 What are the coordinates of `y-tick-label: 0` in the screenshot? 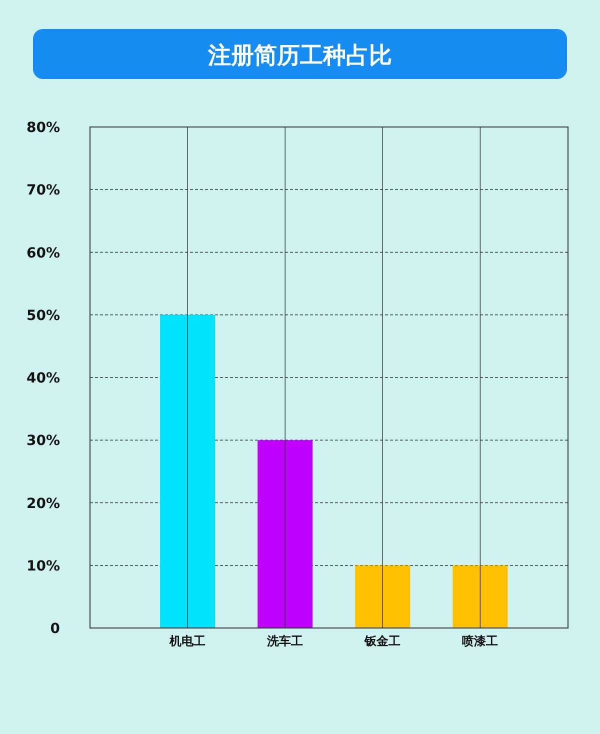 It's located at (55, 629).